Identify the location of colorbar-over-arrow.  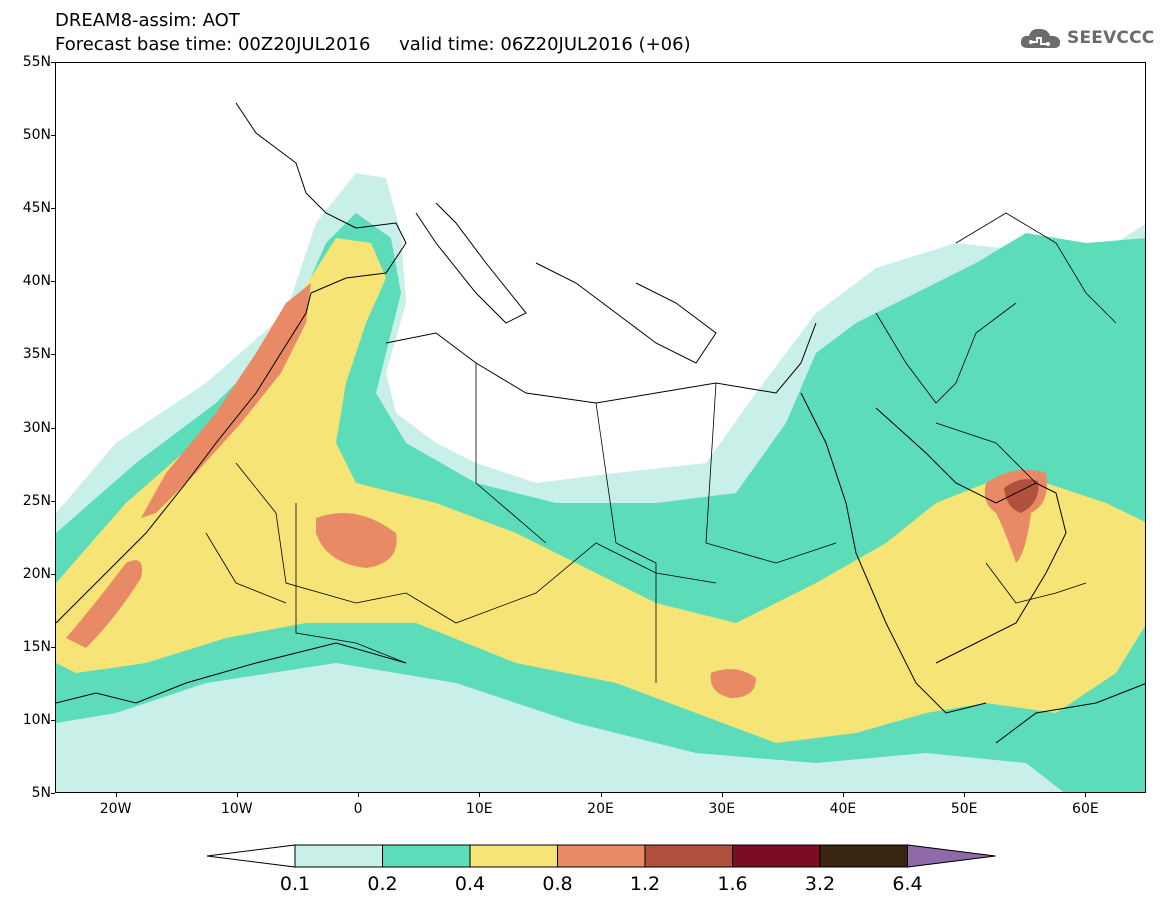
(951, 856).